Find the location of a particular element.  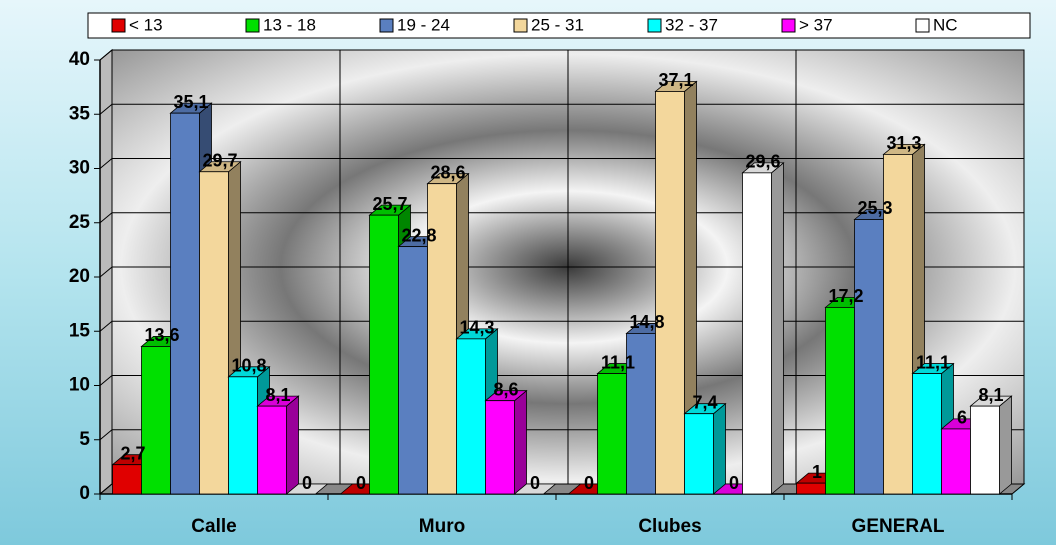

value-label: 8,6 is located at coordinates (505, 389).